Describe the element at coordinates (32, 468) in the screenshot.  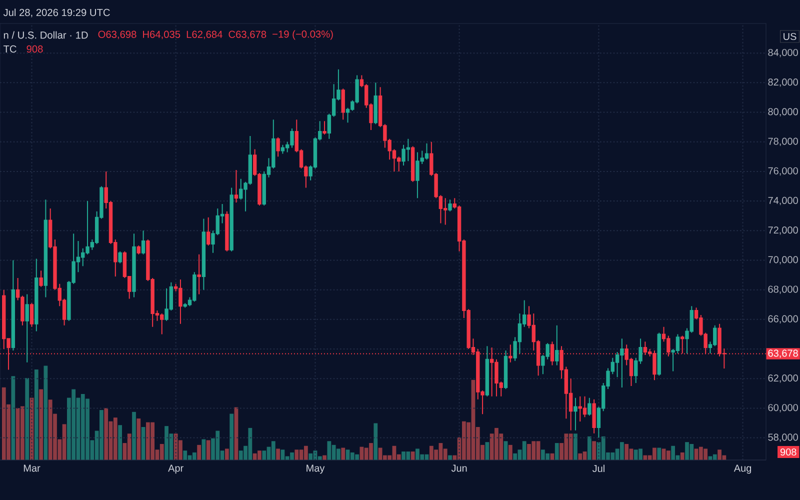
I see `x-tick-label: Mar` at that location.